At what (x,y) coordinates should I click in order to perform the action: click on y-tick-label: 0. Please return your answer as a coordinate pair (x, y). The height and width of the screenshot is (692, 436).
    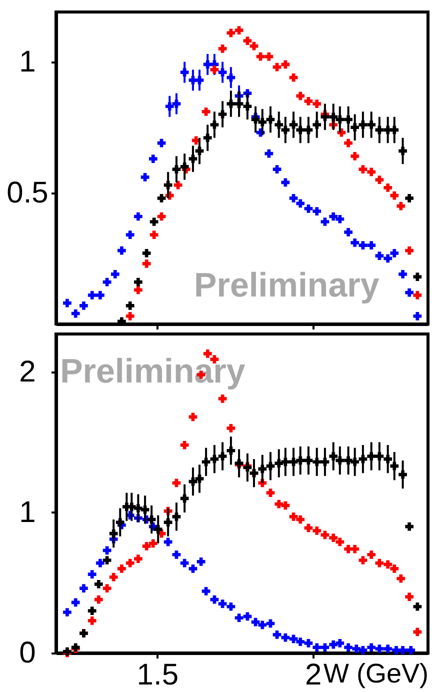
    Looking at the image, I should click on (27, 653).